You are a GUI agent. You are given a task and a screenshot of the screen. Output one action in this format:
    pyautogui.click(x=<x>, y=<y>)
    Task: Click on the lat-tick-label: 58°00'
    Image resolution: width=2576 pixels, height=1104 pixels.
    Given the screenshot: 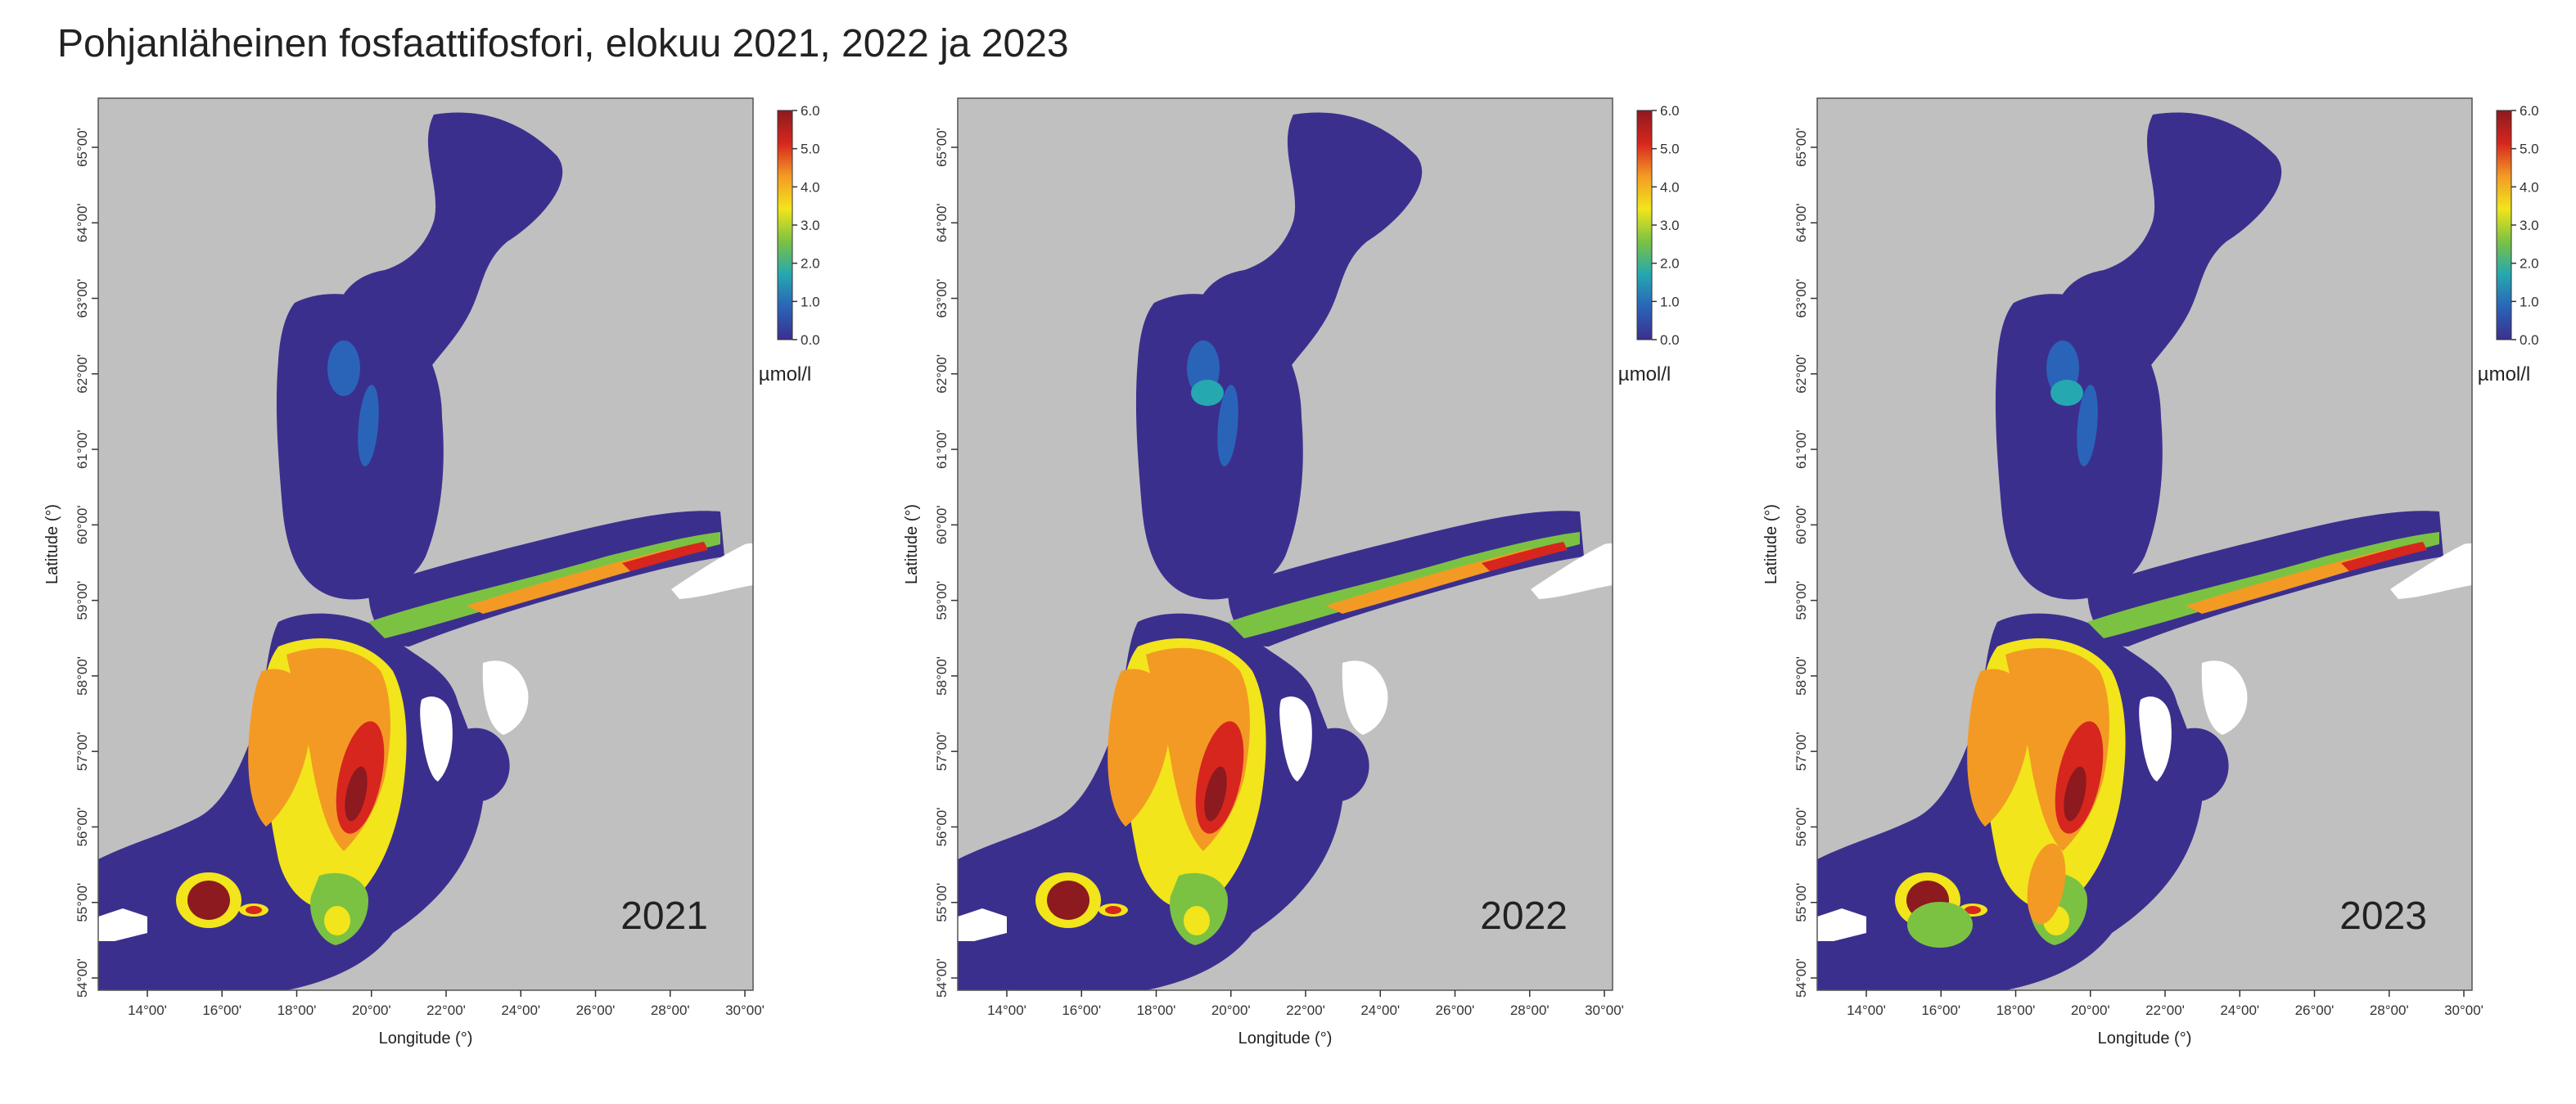 What is the action you would take?
    pyautogui.click(x=82, y=676)
    